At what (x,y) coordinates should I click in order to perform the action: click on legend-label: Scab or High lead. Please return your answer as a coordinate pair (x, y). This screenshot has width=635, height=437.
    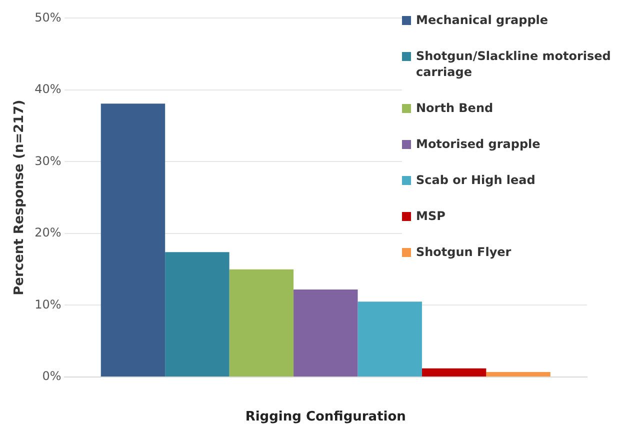
    Looking at the image, I should click on (476, 180).